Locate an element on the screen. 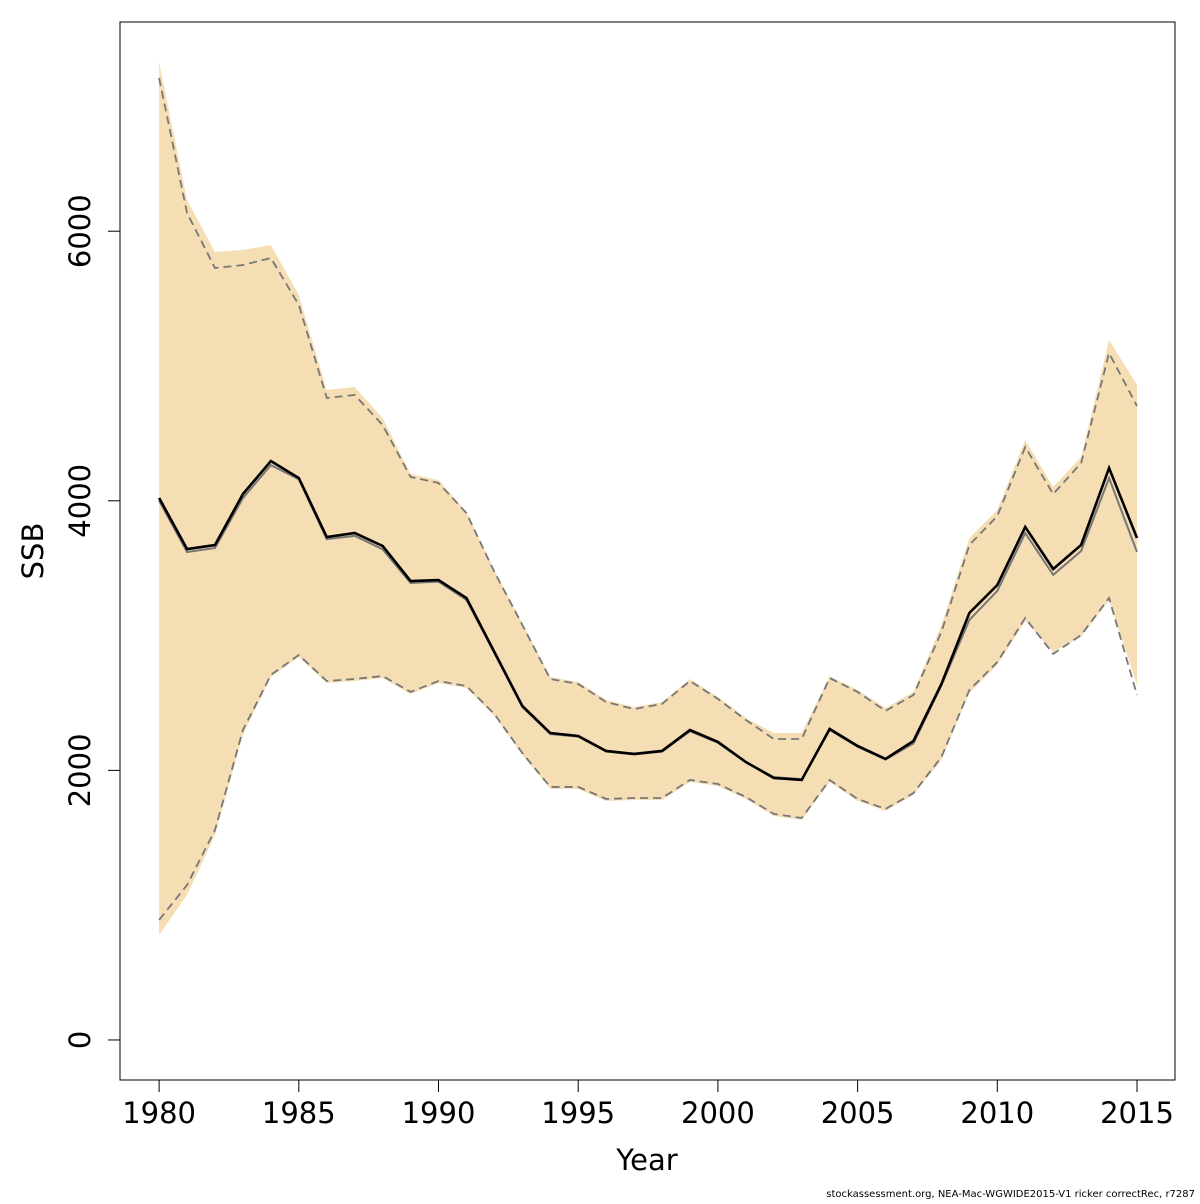  x-tick-label: 1990 is located at coordinates (439, 1113).